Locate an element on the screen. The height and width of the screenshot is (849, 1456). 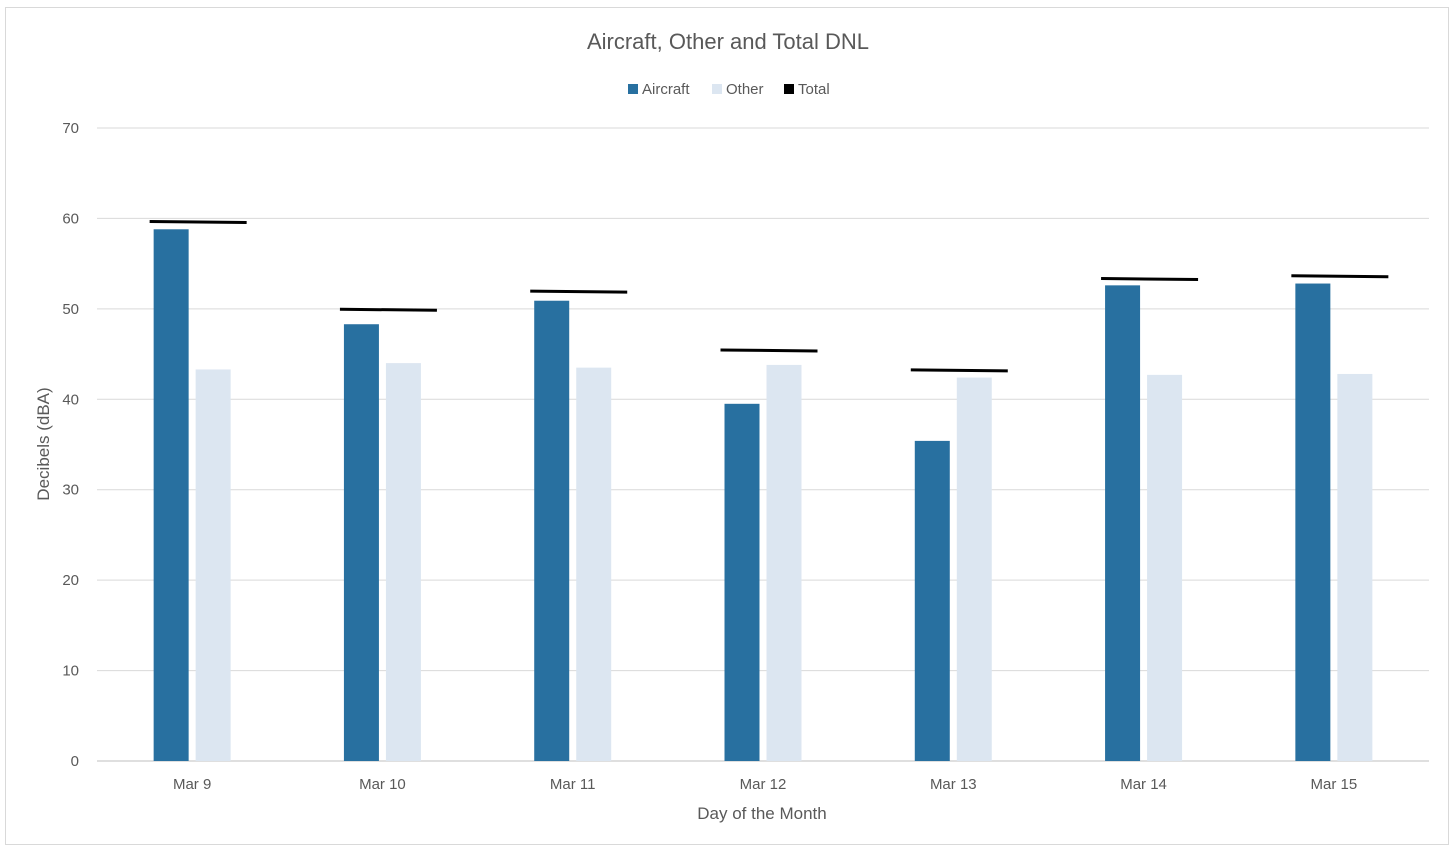
y-tick-label: 30 is located at coordinates (70, 490).